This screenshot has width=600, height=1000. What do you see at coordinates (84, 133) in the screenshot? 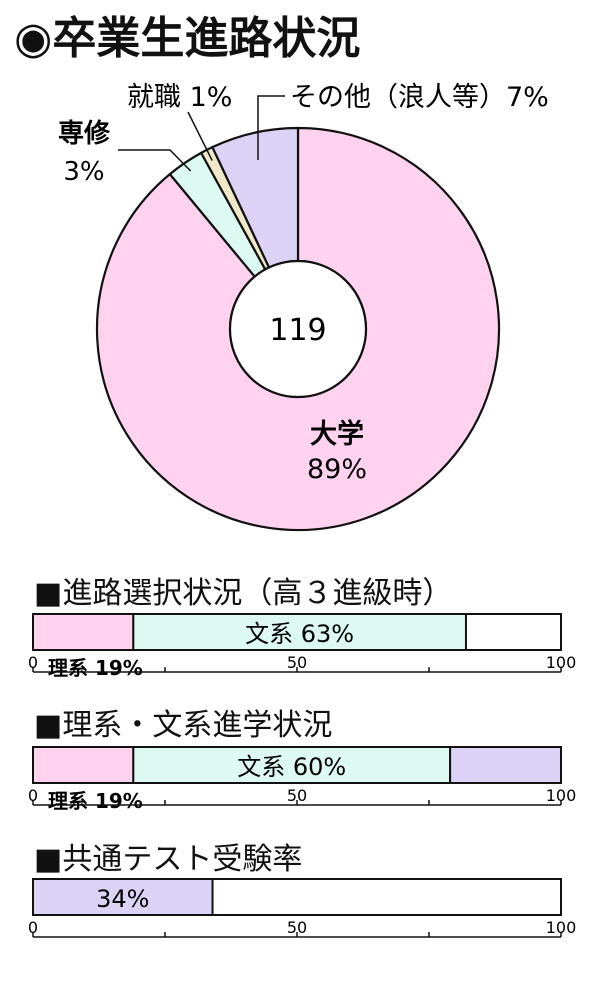
I see `pie-label-senshu: 専修` at bounding box center [84, 133].